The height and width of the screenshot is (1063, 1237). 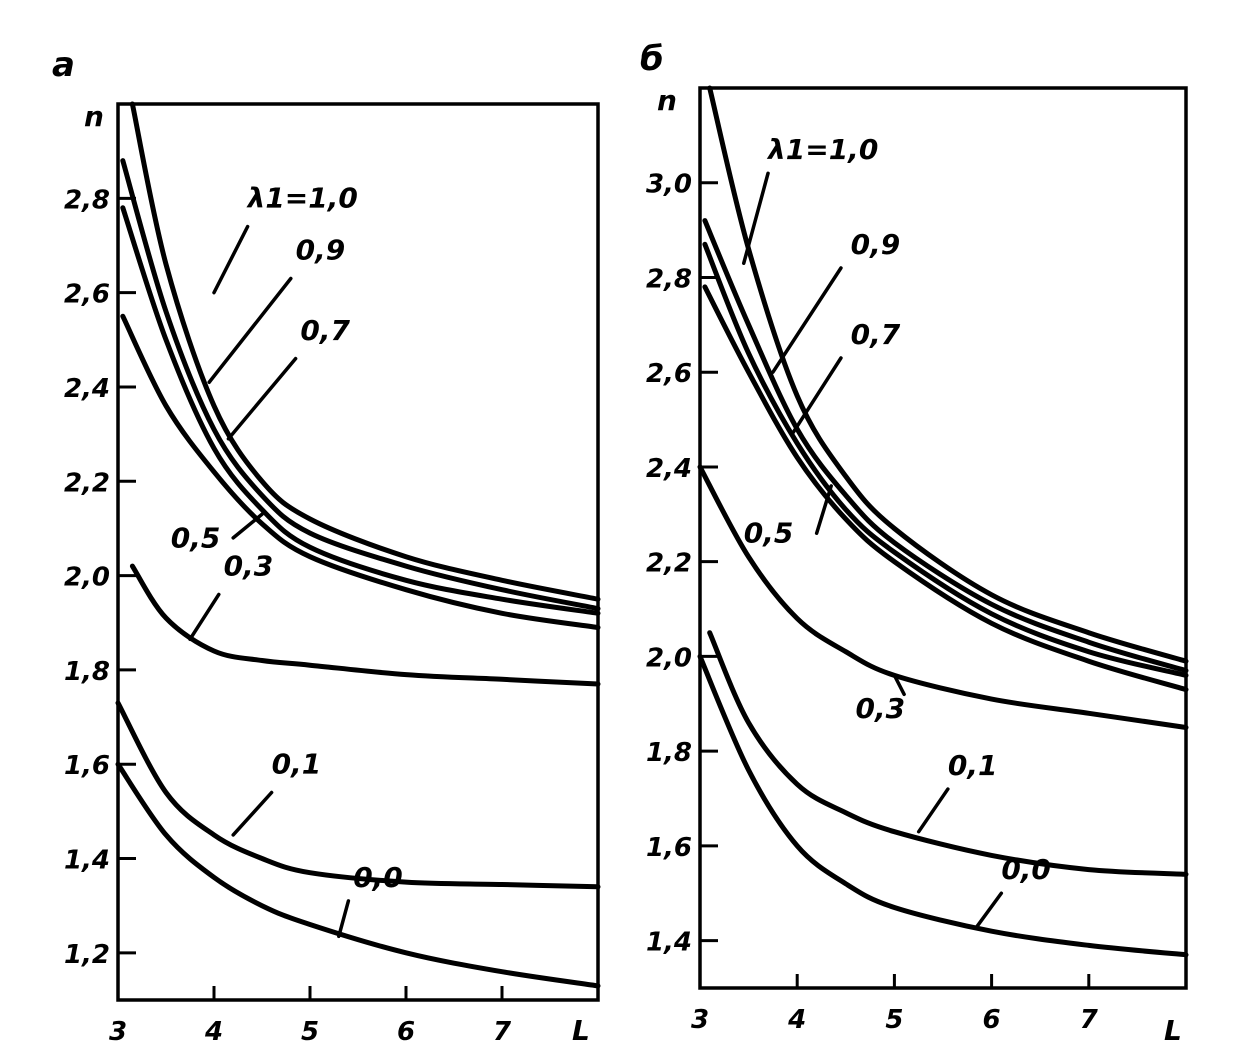 What do you see at coordinates (667, 100) in the screenshot?
I see `panel-b-y-axis-symbol: n` at bounding box center [667, 100].